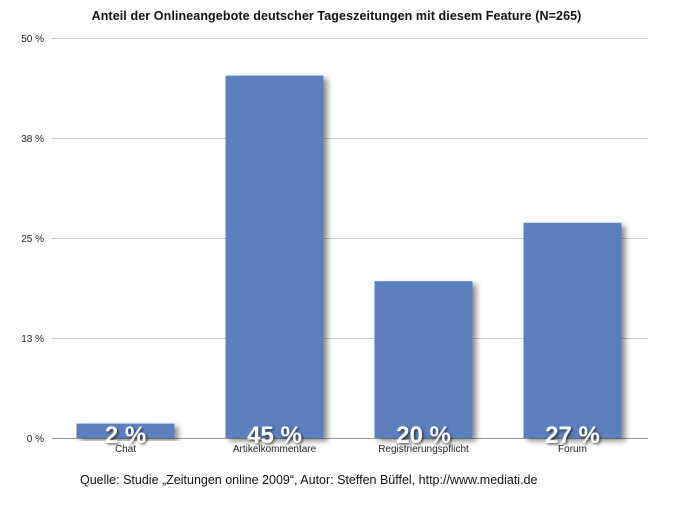 This screenshot has height=512, width=673. I want to click on data-label: 27 %, so click(572, 435).